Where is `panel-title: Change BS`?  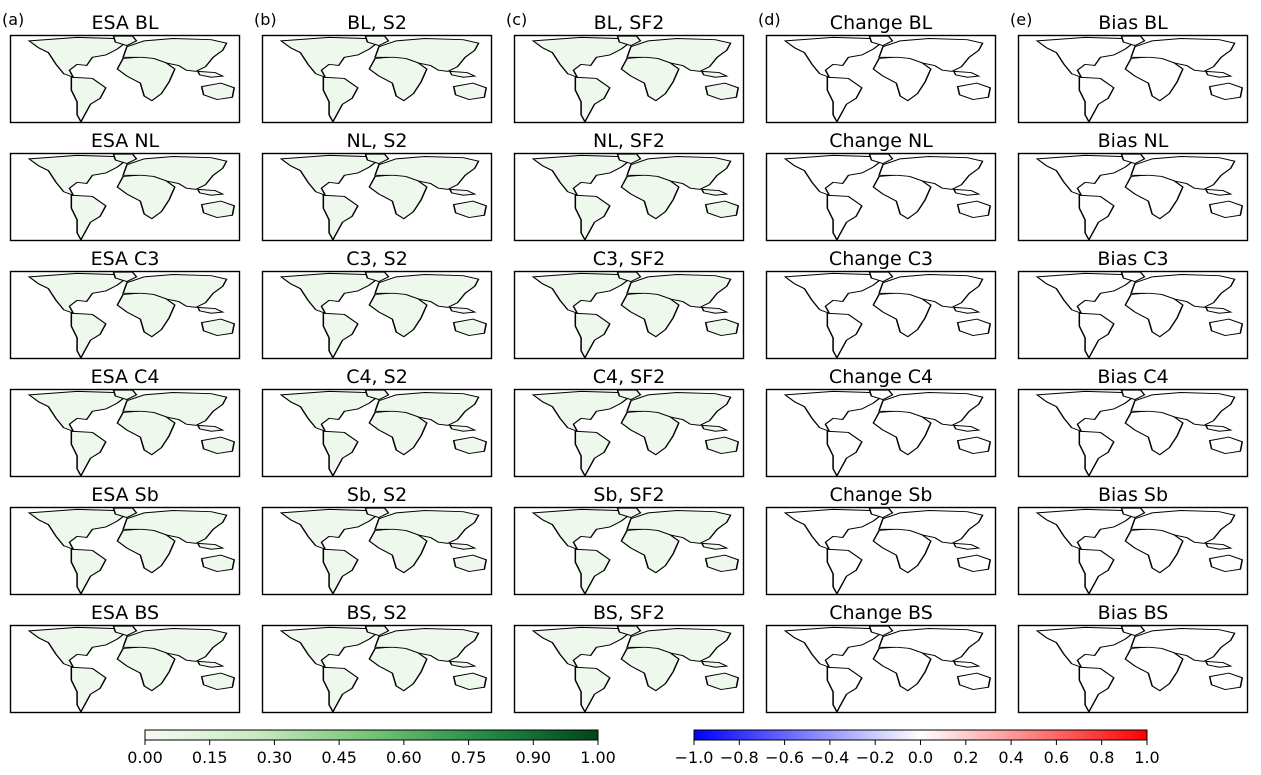 panel-title: Change BS is located at coordinates (881, 613).